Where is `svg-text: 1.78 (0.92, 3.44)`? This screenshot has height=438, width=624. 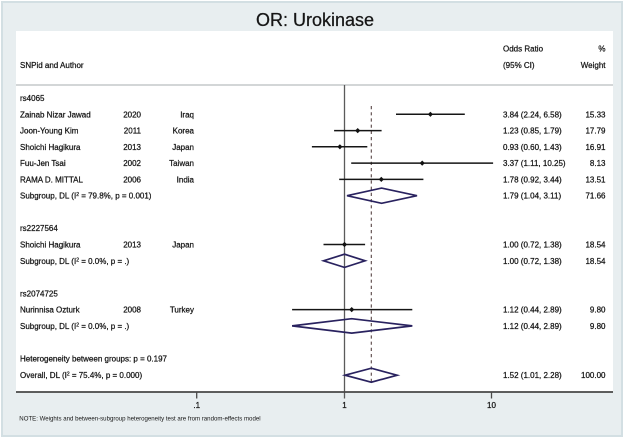
svg-text: 1.78 (0.92, 3.44) is located at coordinates (532, 179).